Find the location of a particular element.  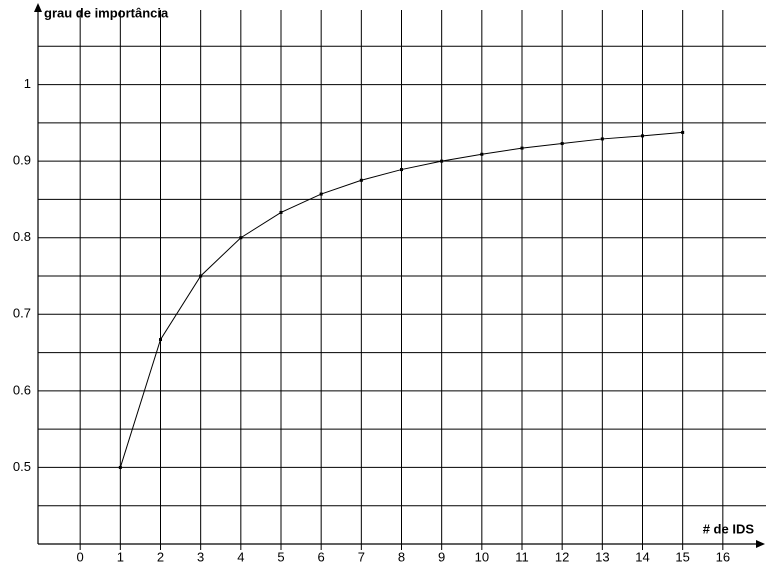

x-tick-label: 3 is located at coordinates (200, 556).